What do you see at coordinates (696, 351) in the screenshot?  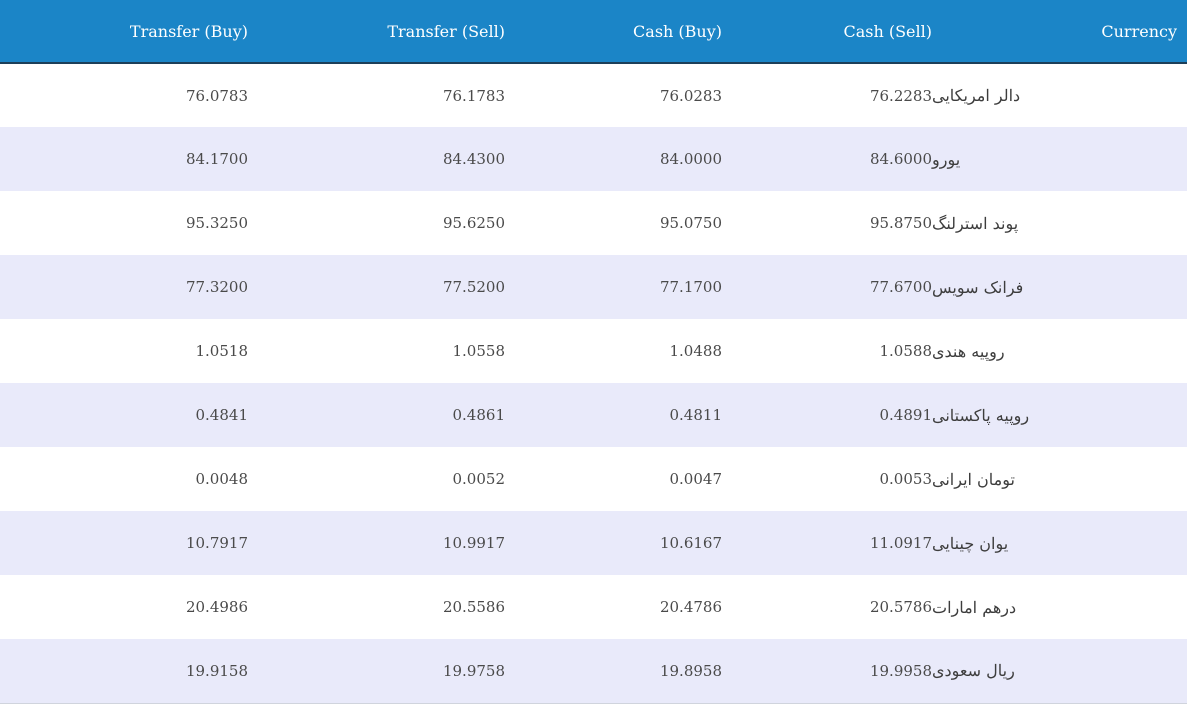 I see `cell-cash-buy: 1.0488` at bounding box center [696, 351].